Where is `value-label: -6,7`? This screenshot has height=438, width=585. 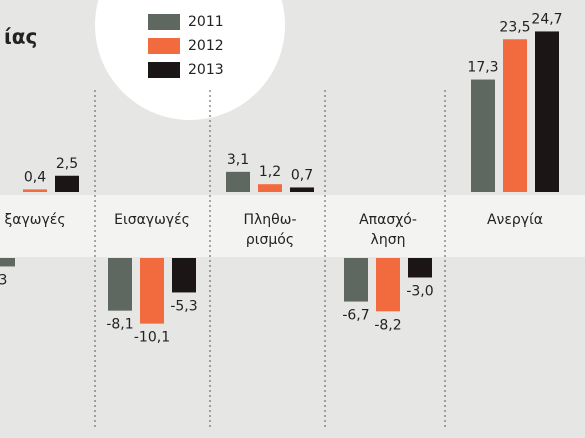
value-label: -6,7 is located at coordinates (355, 316).